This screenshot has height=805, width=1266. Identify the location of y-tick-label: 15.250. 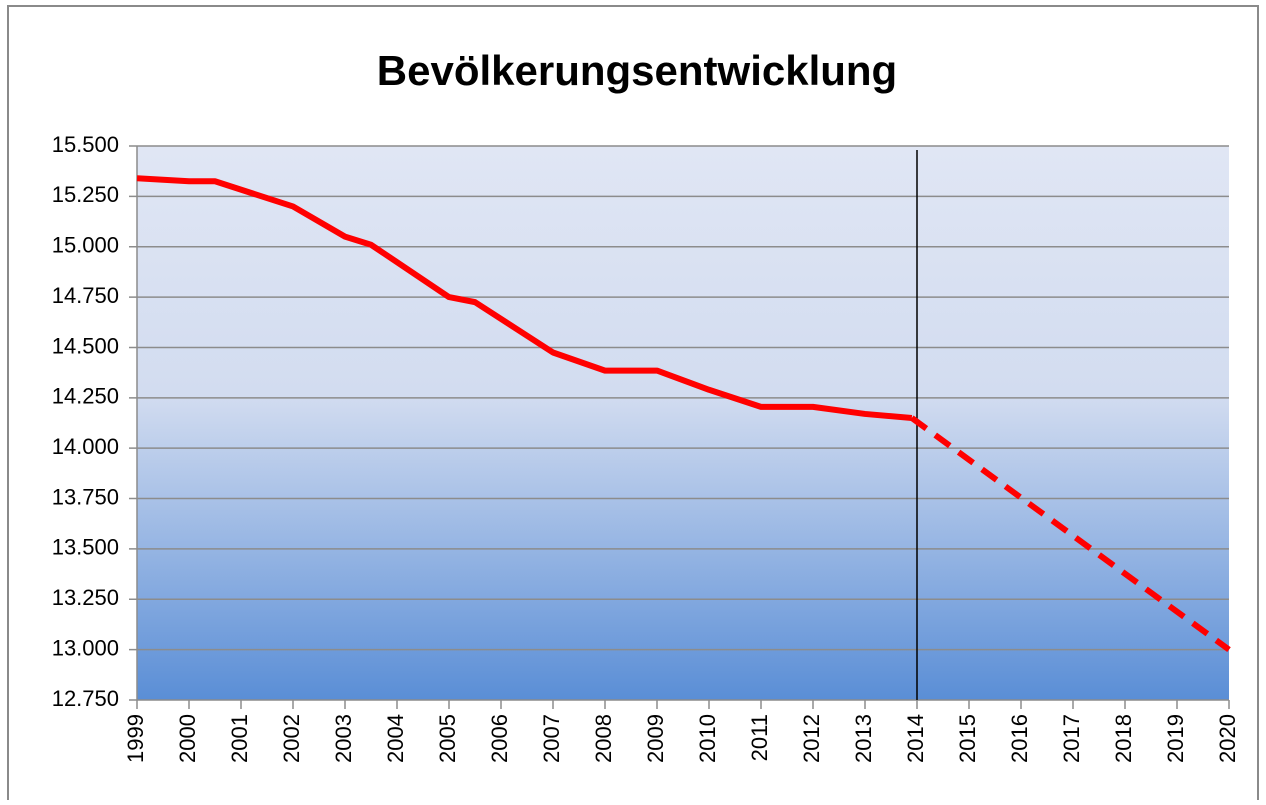
(85, 194).